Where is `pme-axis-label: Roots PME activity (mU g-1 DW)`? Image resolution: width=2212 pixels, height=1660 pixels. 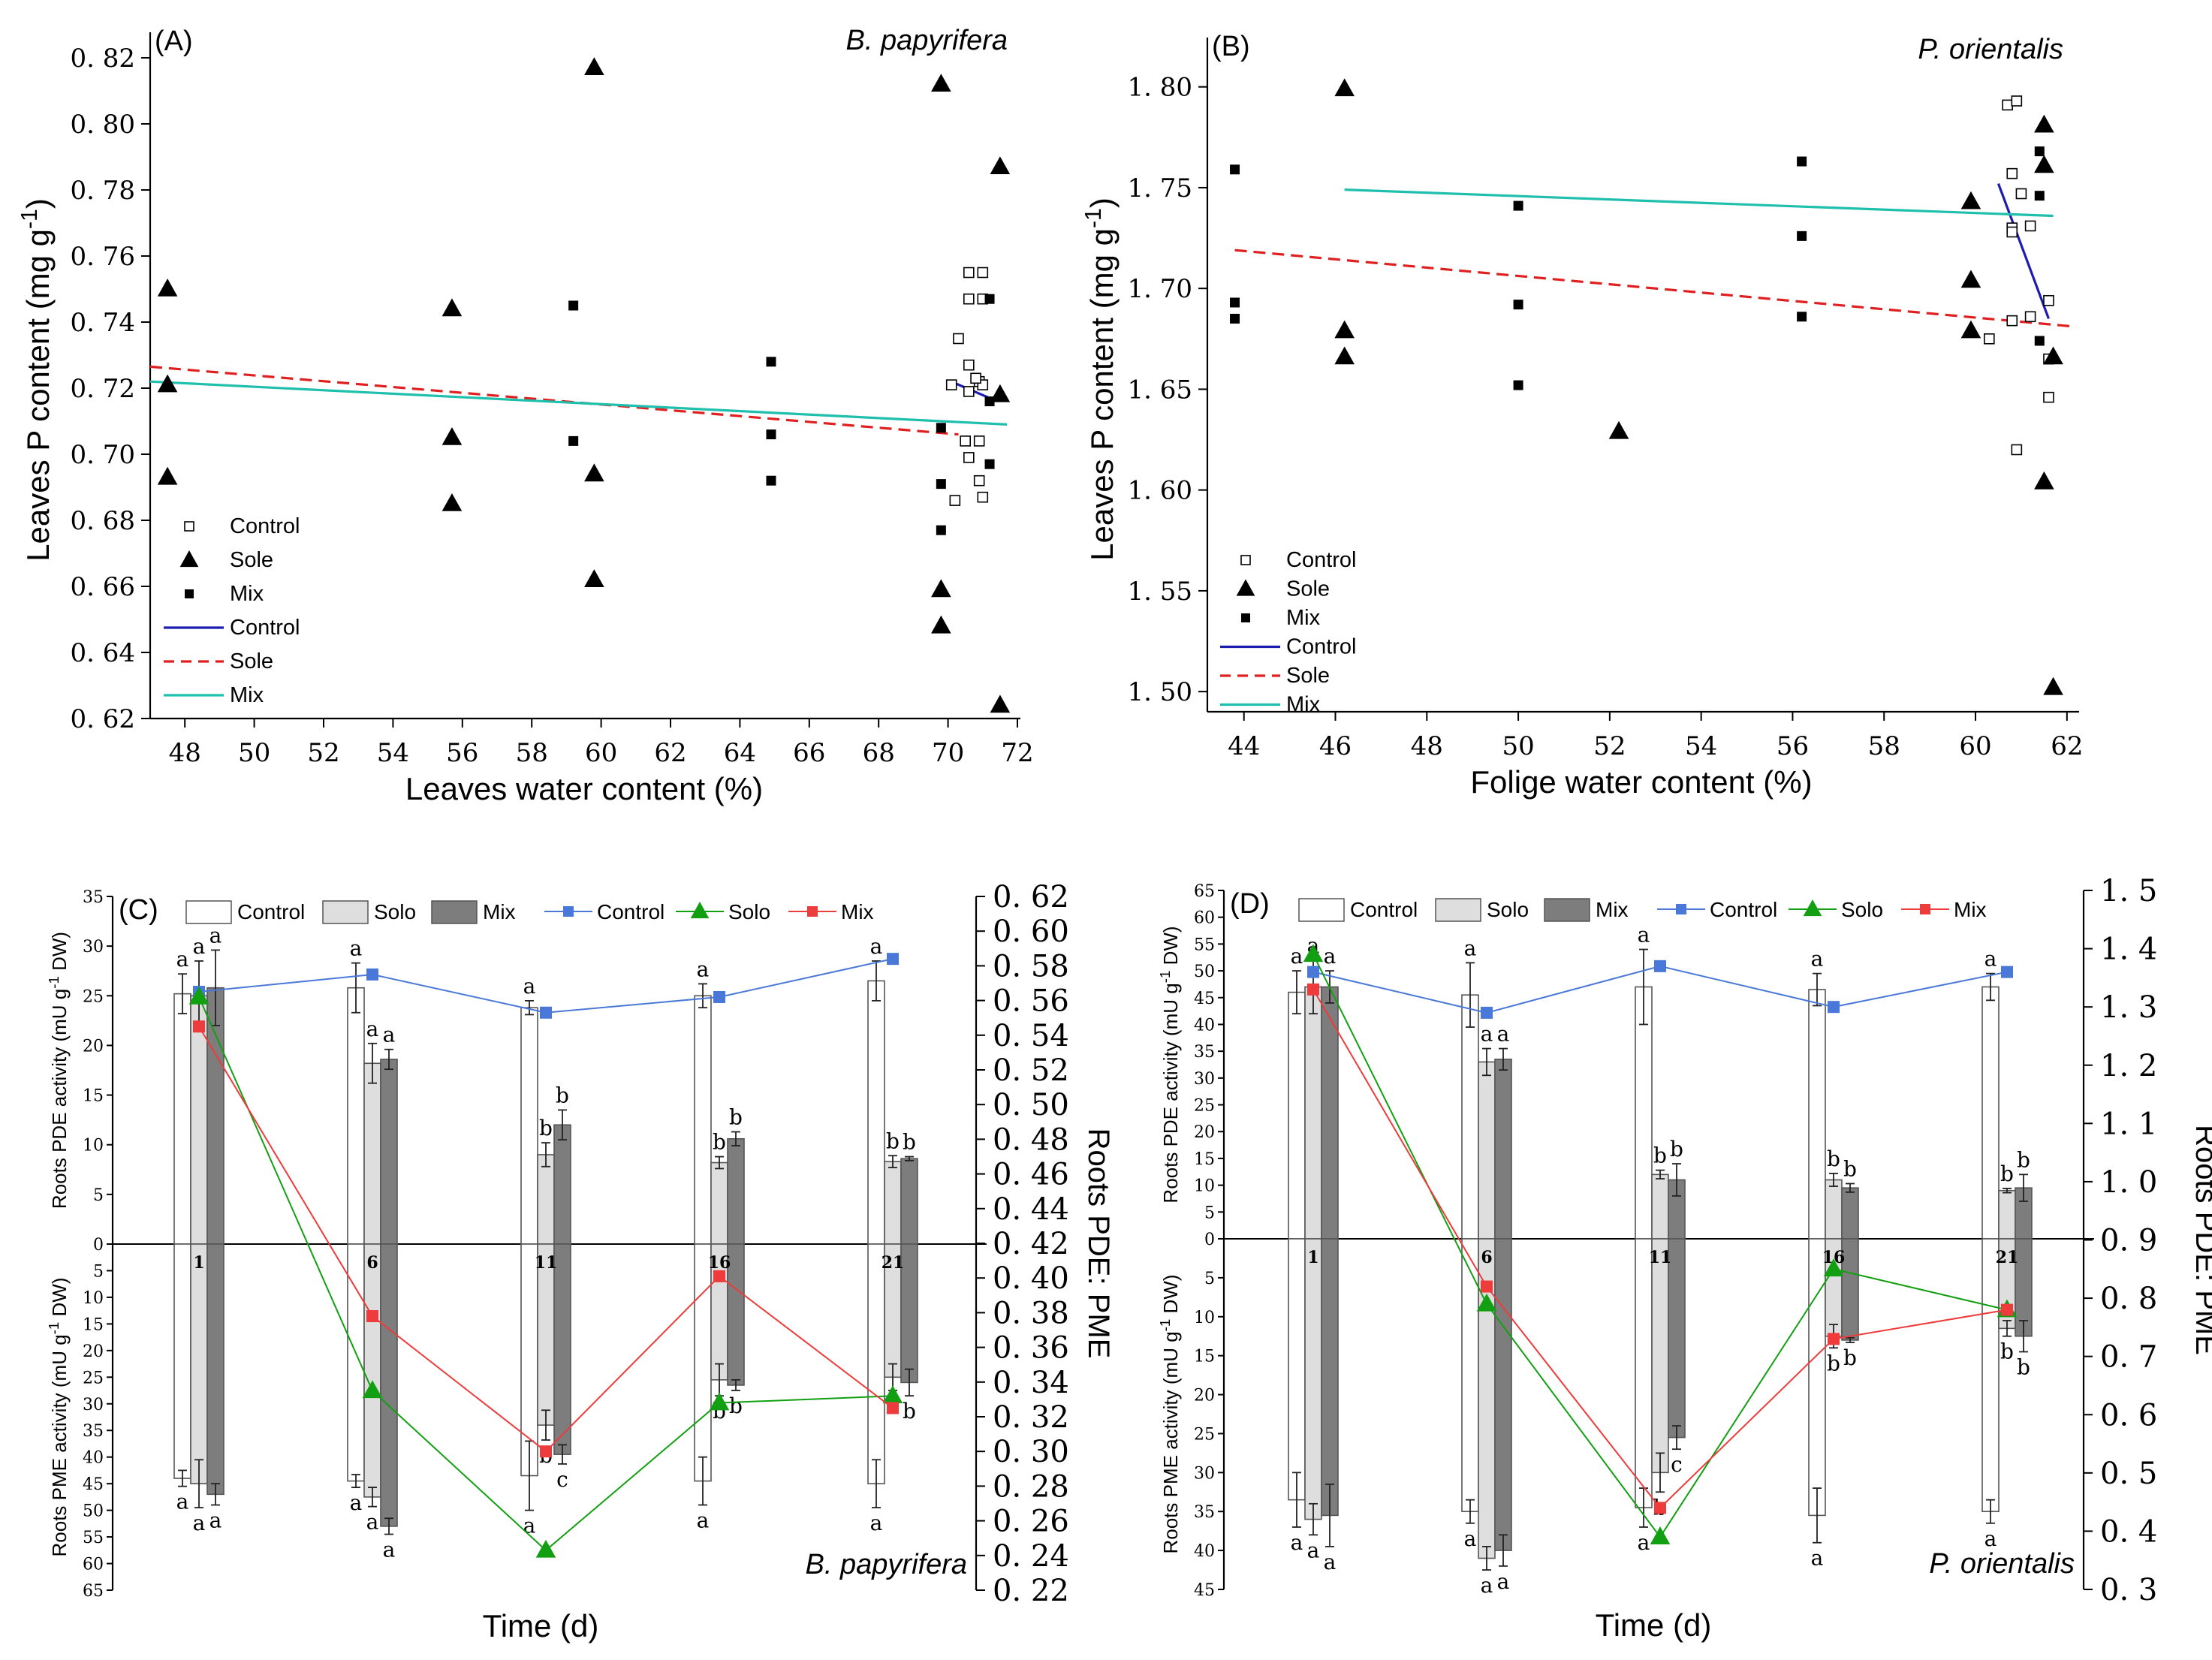 pme-axis-label: Roots PME activity (mU g-1 DW) is located at coordinates (1169, 1414).